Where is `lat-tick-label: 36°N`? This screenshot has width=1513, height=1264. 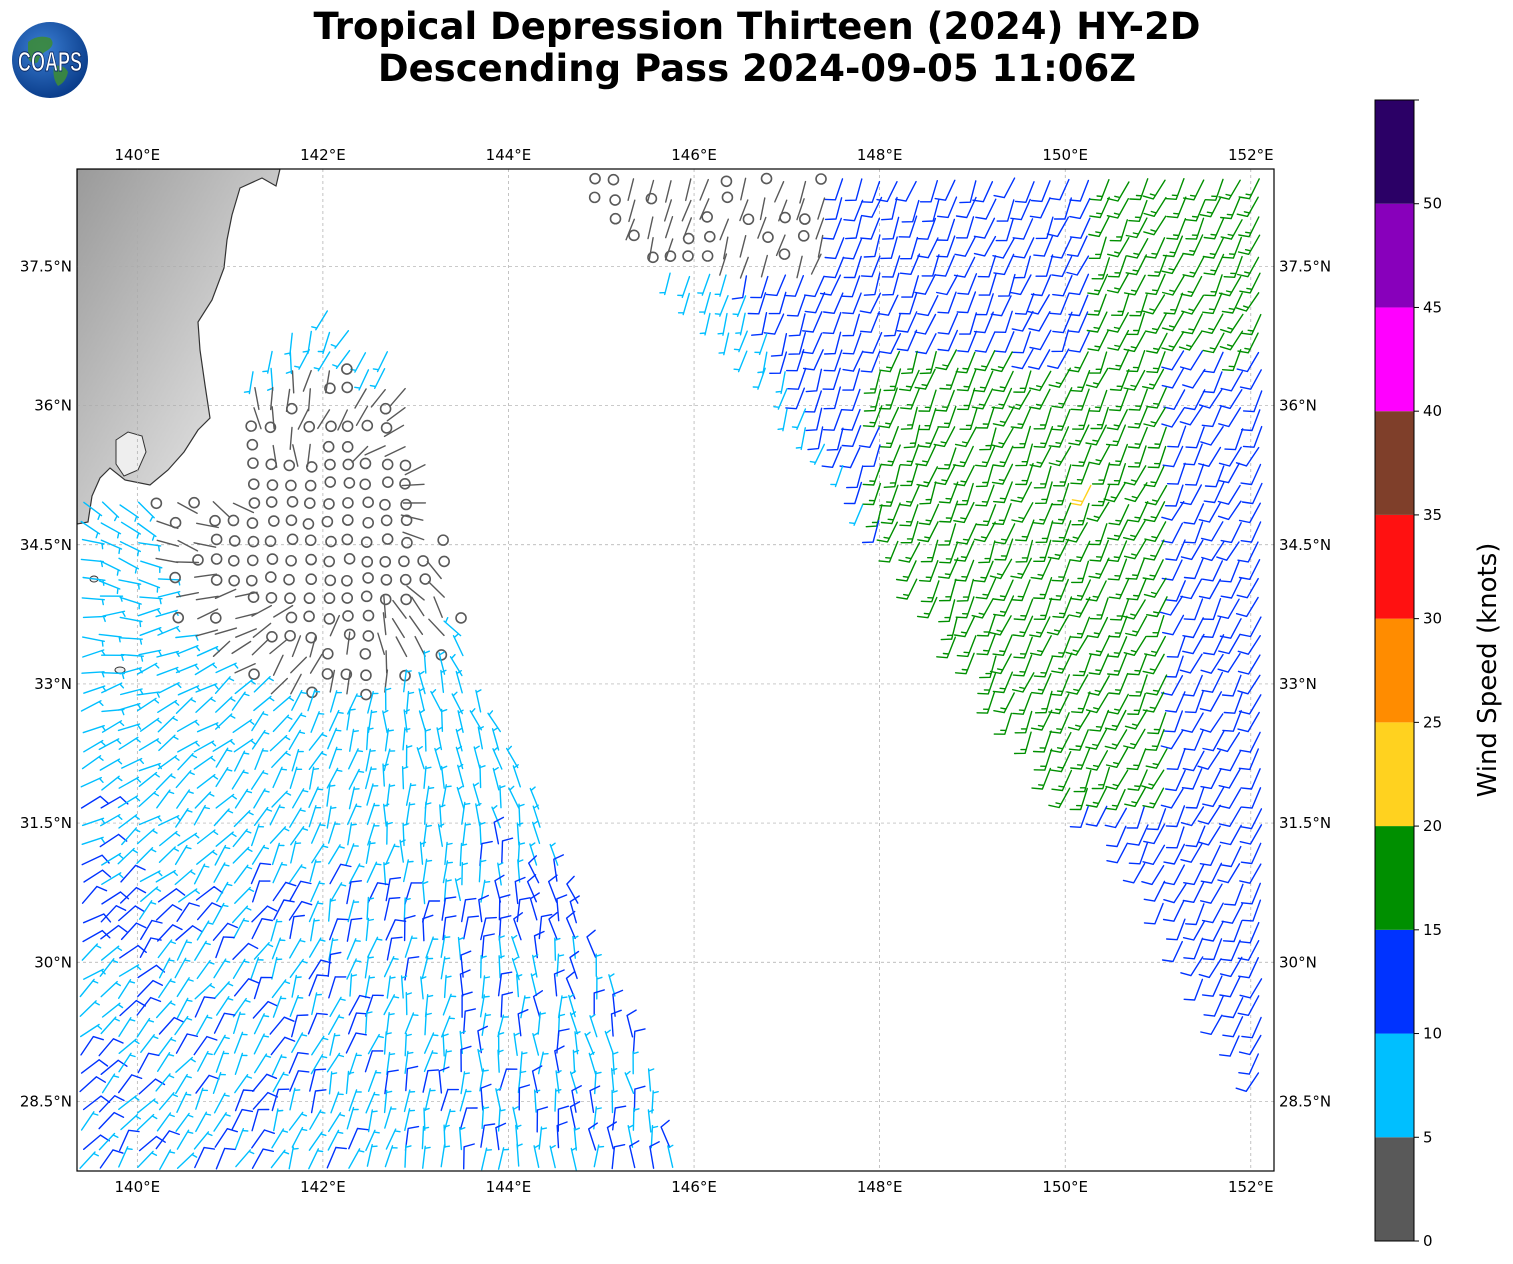 lat-tick-label: 36°N is located at coordinates (53, 406).